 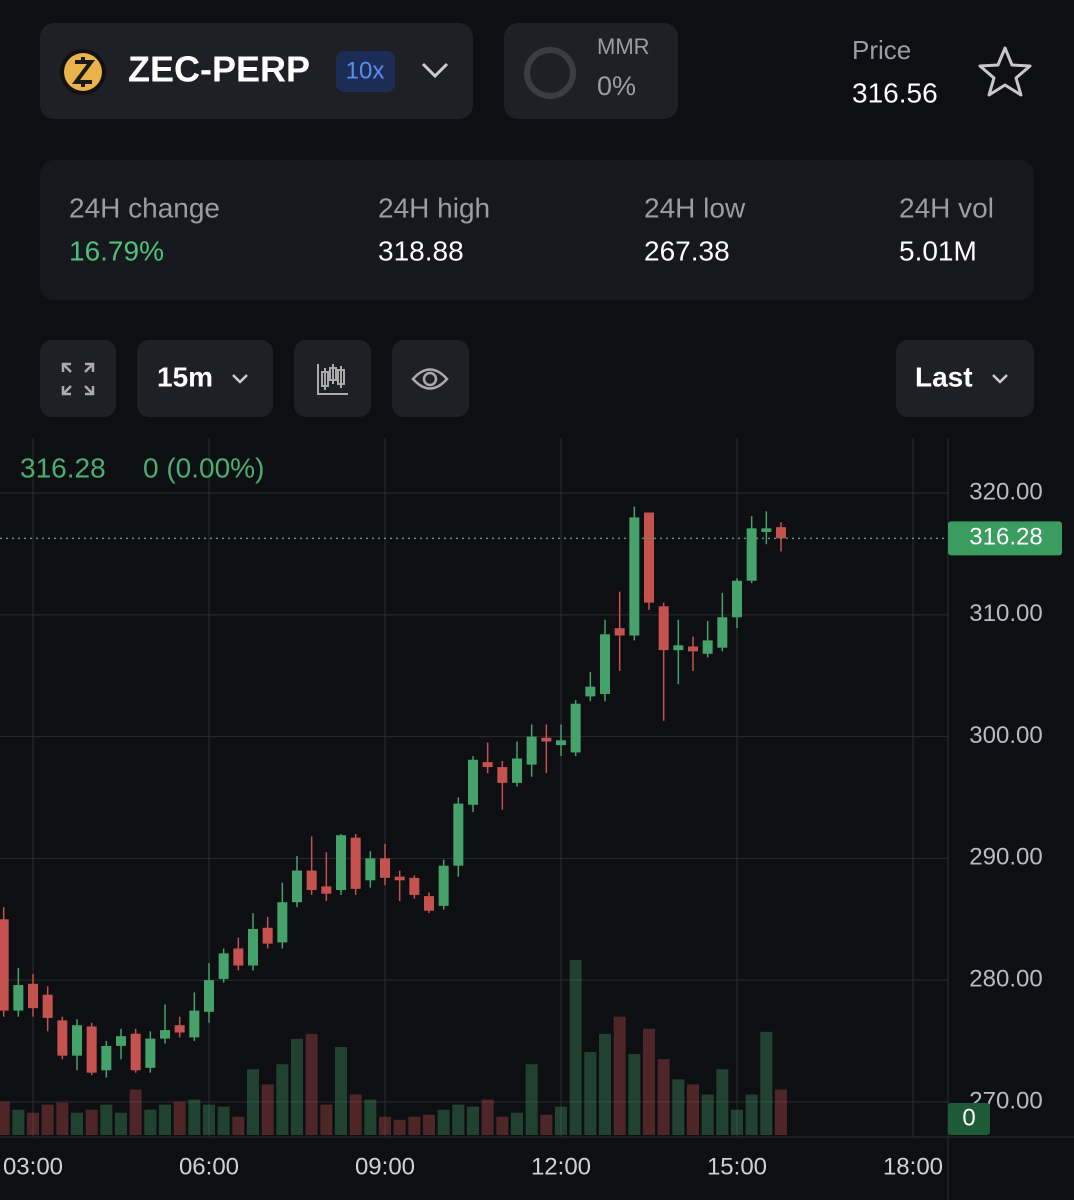 I want to click on y-tick-label: 290.00, so click(x=1005, y=857).